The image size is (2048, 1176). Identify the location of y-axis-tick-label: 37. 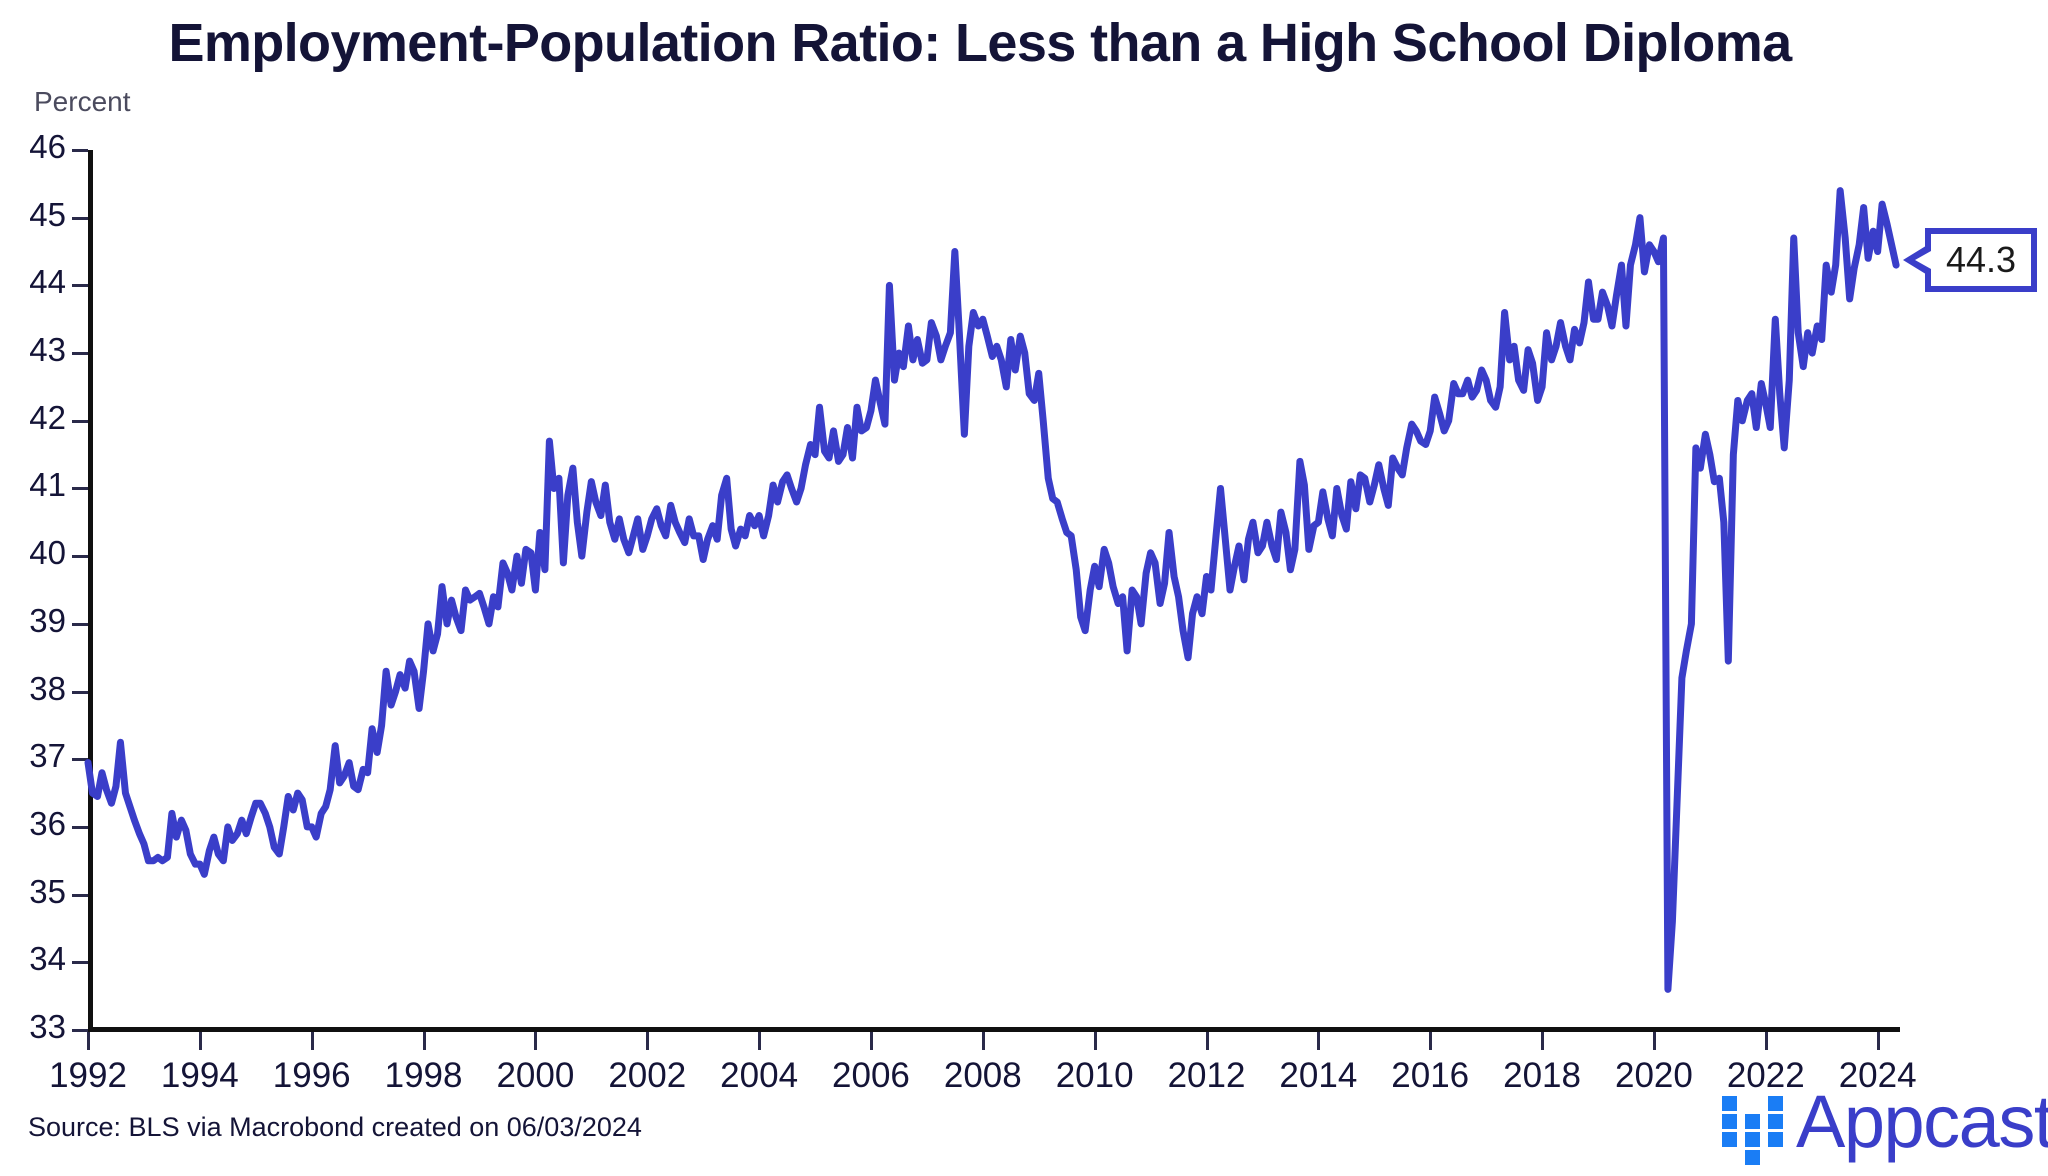
(47, 756).